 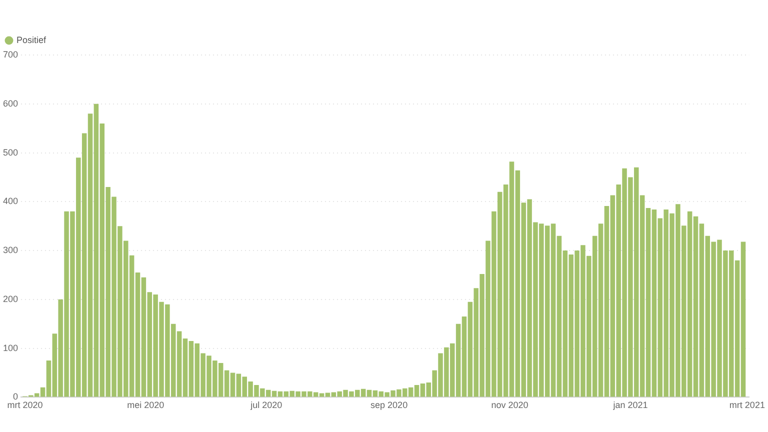 I want to click on y-tick-label: 200, so click(x=10, y=299).